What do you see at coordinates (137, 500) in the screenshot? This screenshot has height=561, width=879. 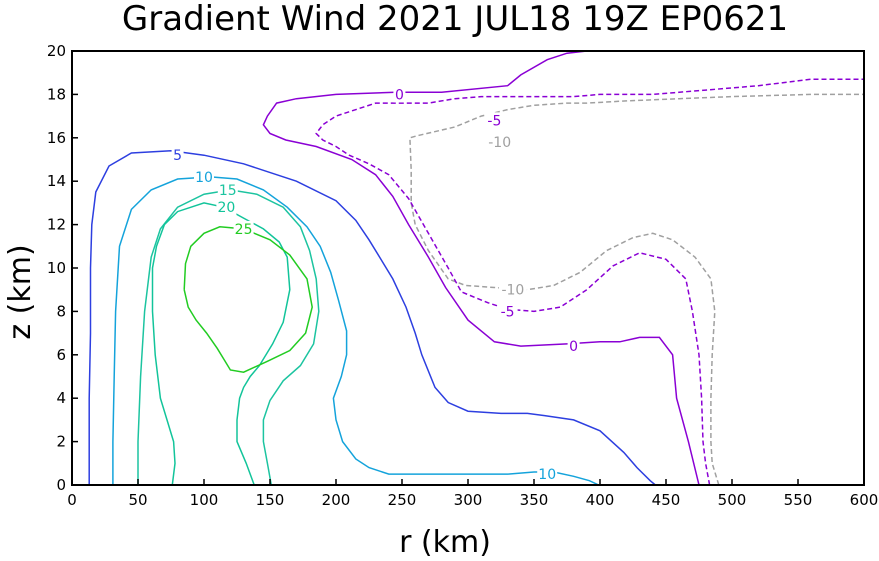 I see `x-tick-label: 50` at bounding box center [137, 500].